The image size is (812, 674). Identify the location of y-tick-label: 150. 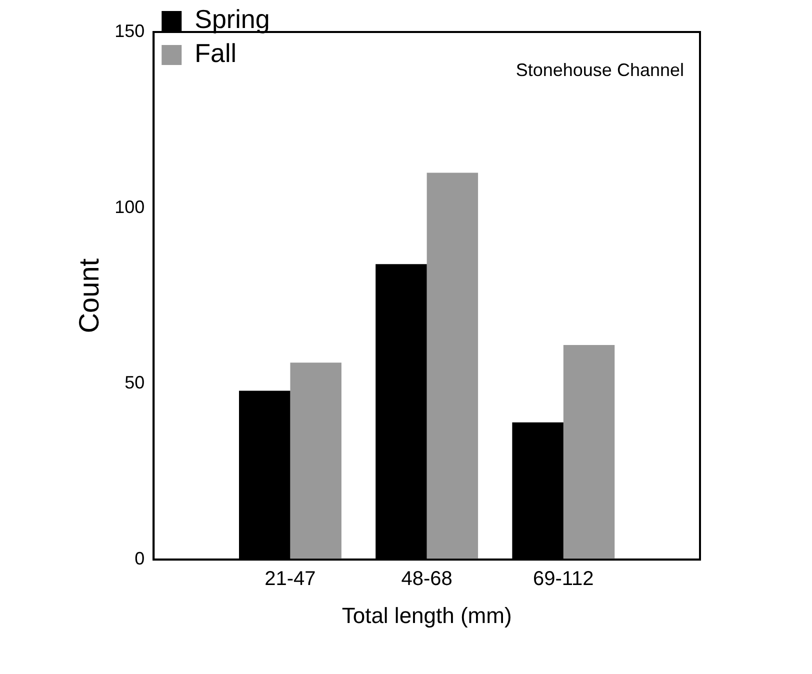
(129, 30).